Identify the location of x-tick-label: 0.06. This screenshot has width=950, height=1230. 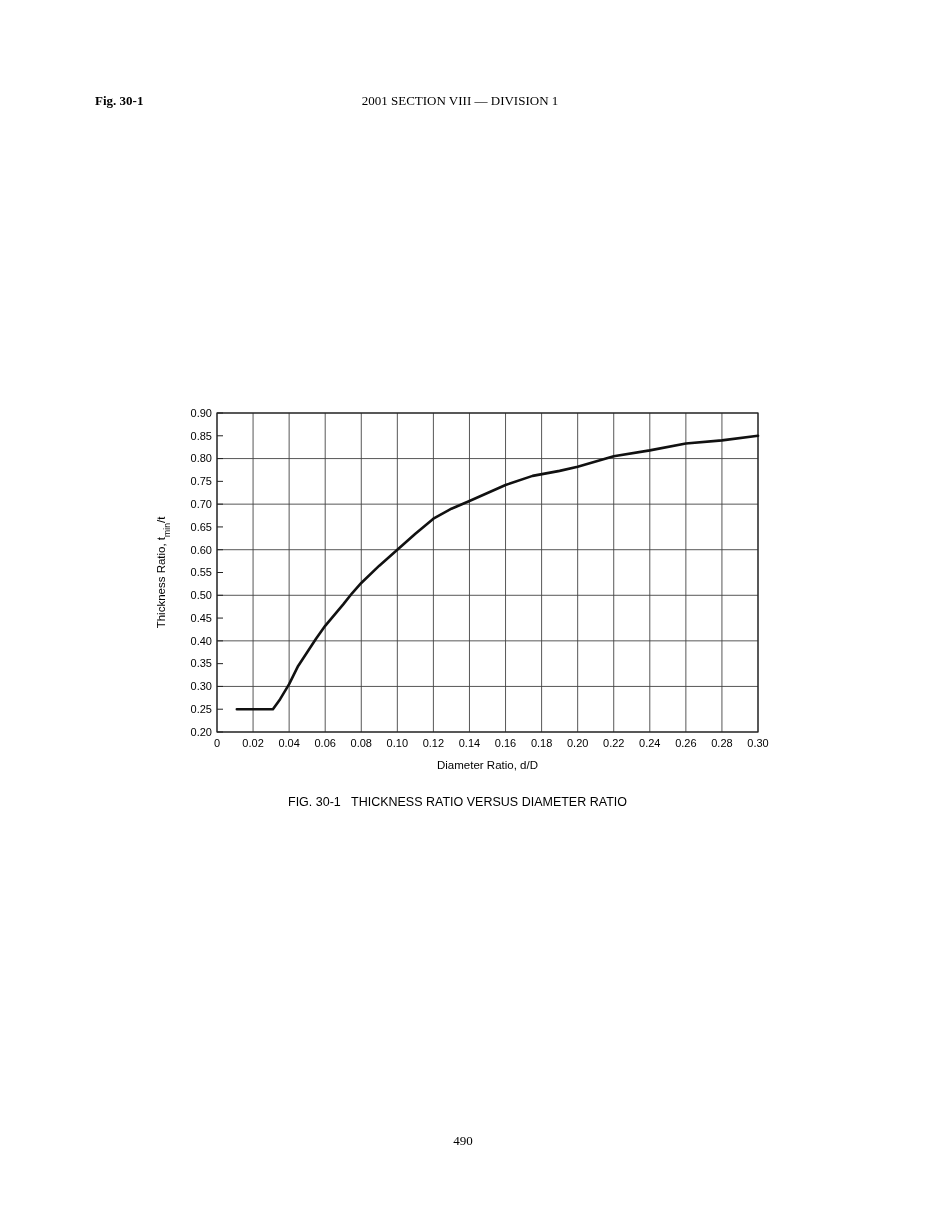
(325, 743).